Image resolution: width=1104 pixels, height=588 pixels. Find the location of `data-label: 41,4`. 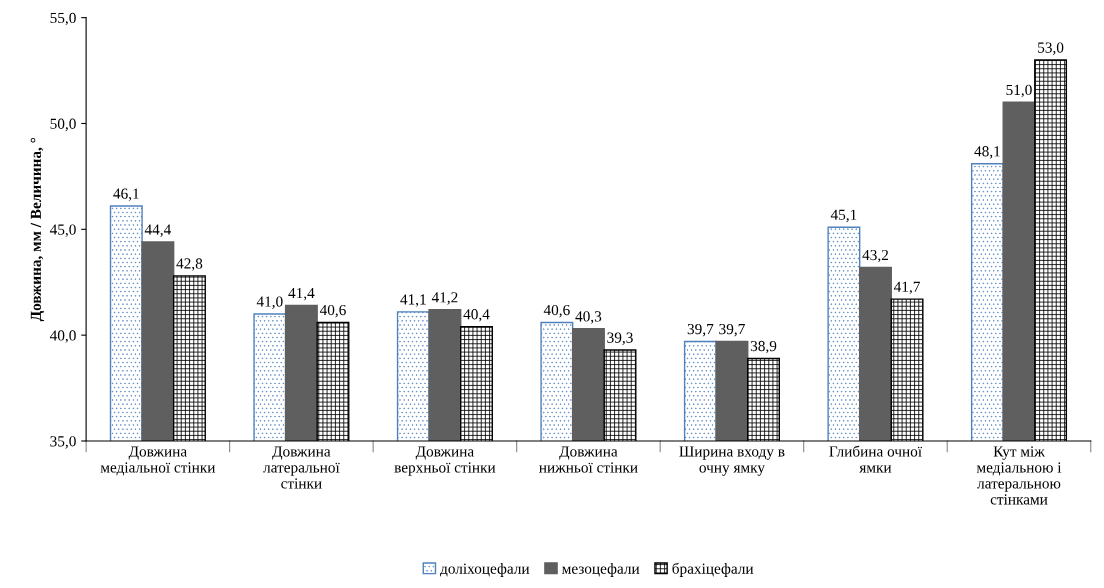

data-label: 41,4 is located at coordinates (301, 294).